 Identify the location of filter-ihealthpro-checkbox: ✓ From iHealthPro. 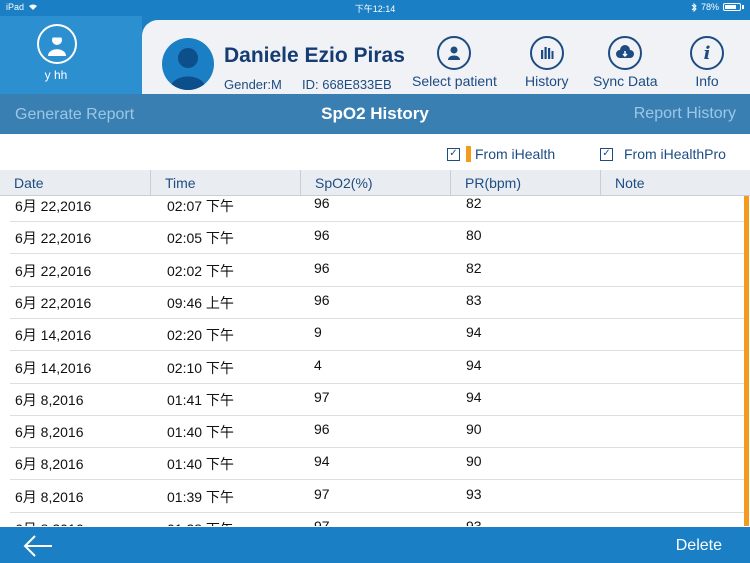
(663, 154).